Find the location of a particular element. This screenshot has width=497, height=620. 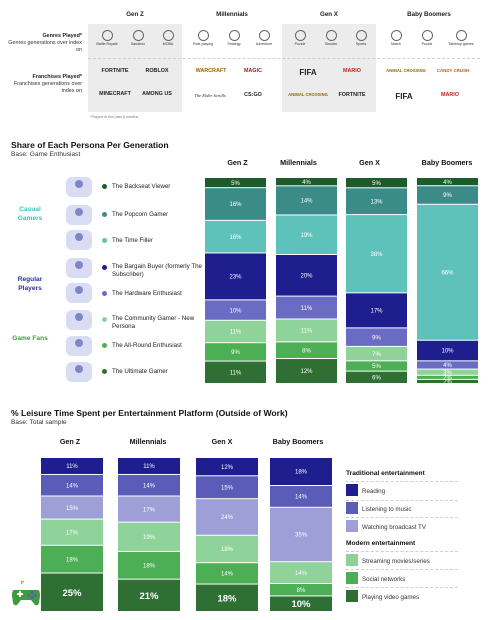

game-controller-icon is located at coordinates (26, 593).